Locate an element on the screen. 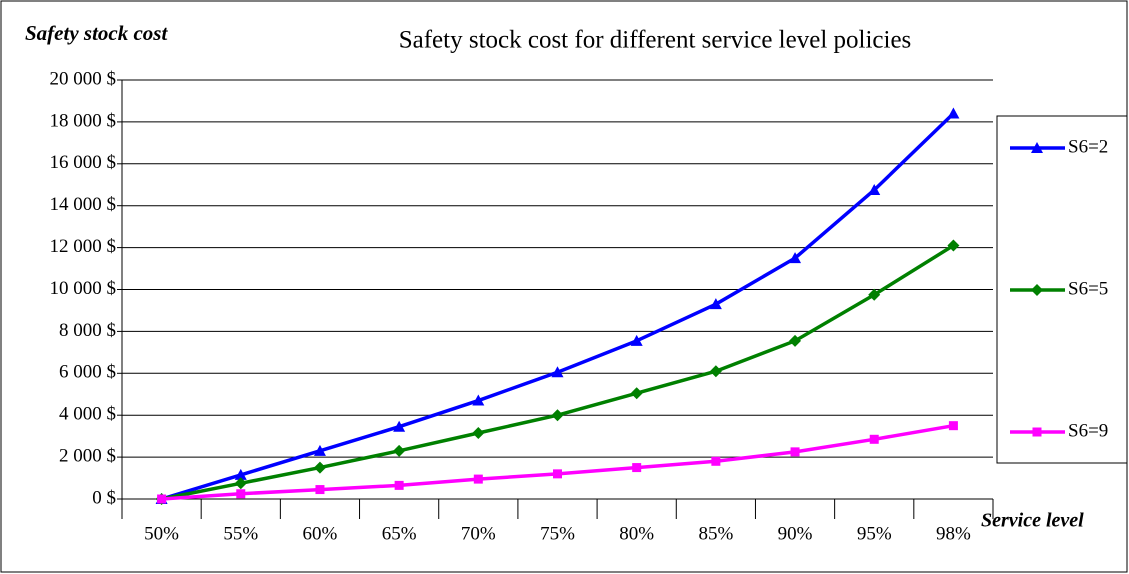 The height and width of the screenshot is (574, 1129). legend-label: S6=9 is located at coordinates (1088, 430).